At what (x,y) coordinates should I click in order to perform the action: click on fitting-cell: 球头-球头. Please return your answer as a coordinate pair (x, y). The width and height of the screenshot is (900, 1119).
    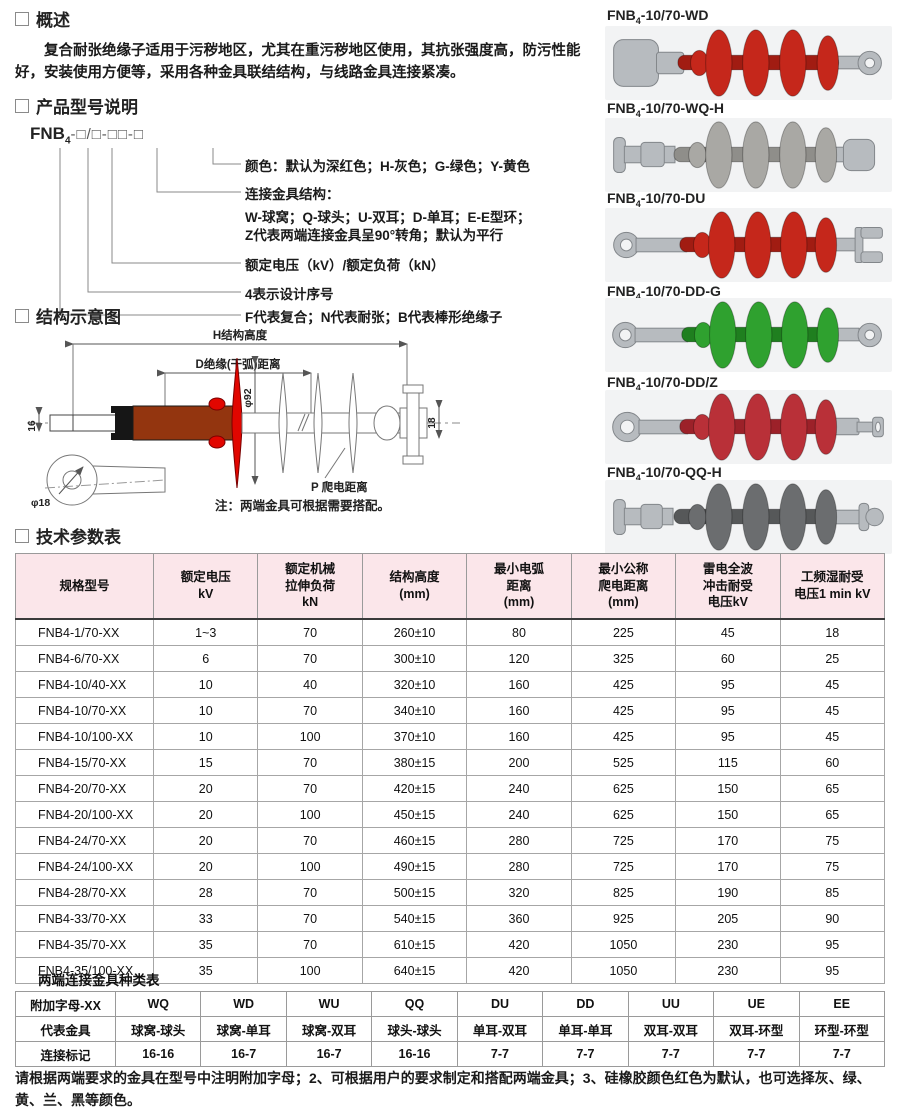
    Looking at the image, I should click on (414, 1029).